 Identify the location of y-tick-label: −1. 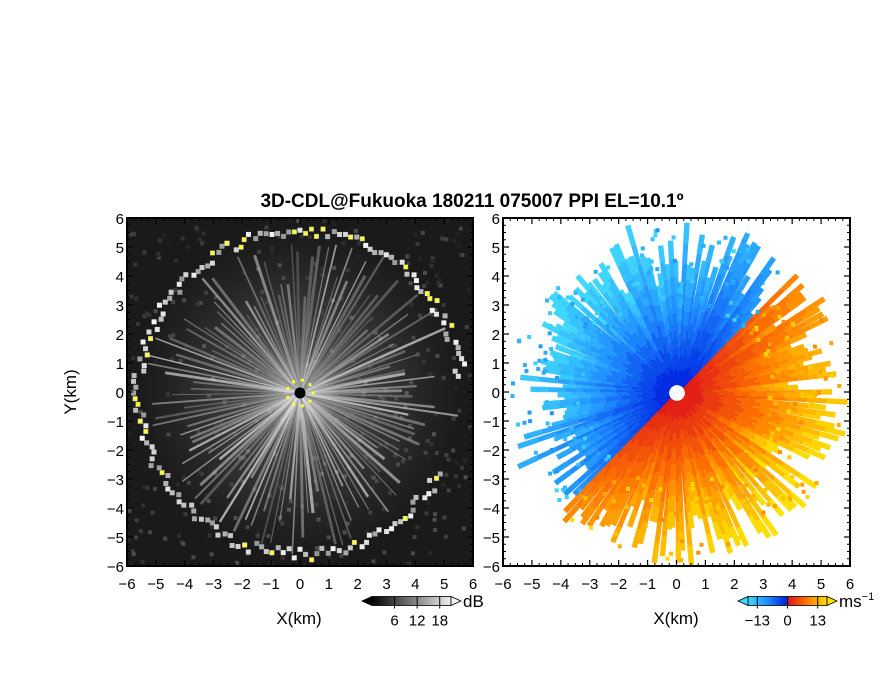
(115, 422).